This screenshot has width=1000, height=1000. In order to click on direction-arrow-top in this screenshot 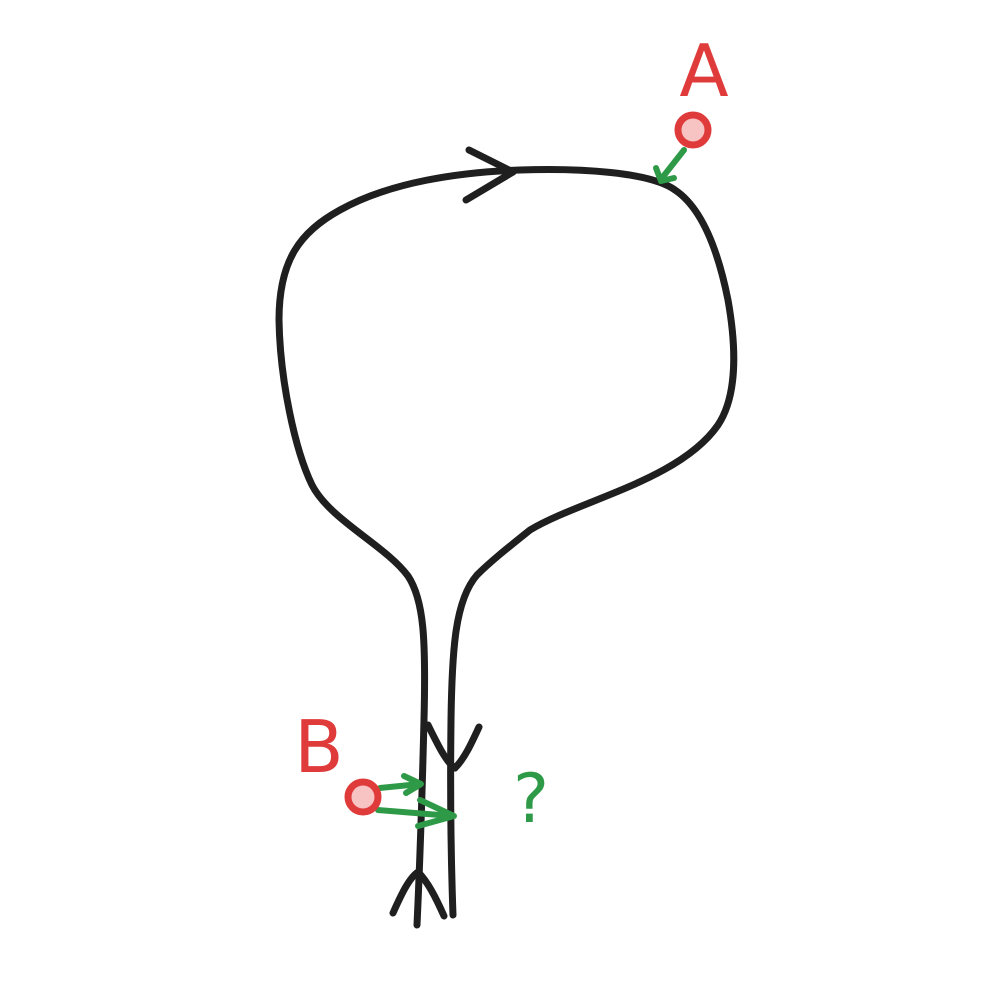, I will do `click(489, 175)`.